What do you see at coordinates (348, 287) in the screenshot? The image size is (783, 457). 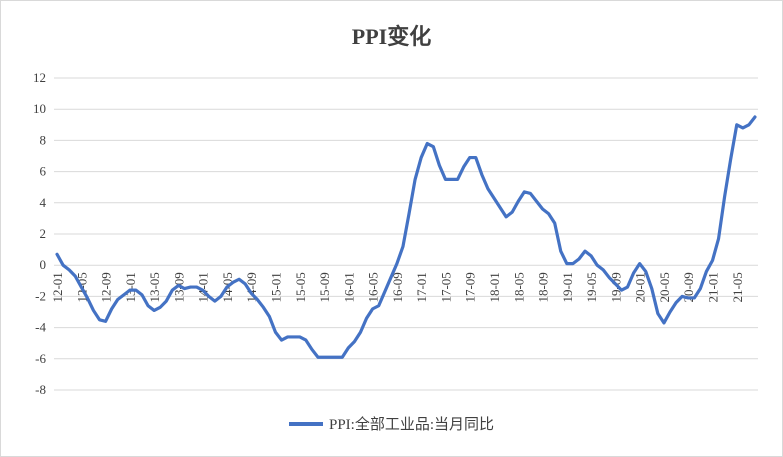 I see `x-tick-label: 16-01` at bounding box center [348, 287].